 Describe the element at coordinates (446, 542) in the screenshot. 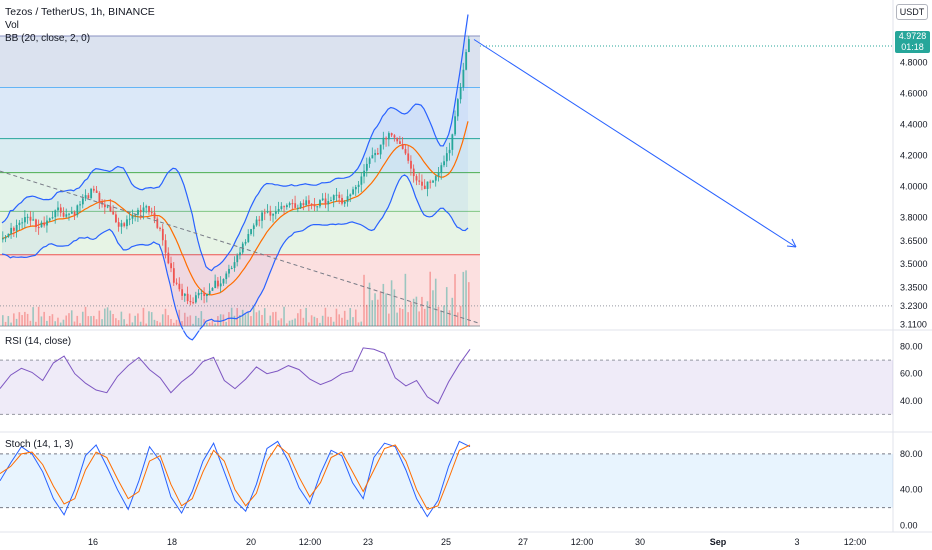

I see `time-tick-label: 25` at that location.